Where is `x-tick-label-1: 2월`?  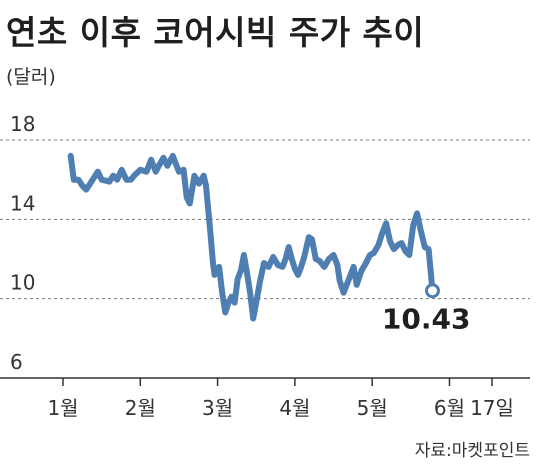
x-tick-label-1: 2월 is located at coordinates (140, 408).